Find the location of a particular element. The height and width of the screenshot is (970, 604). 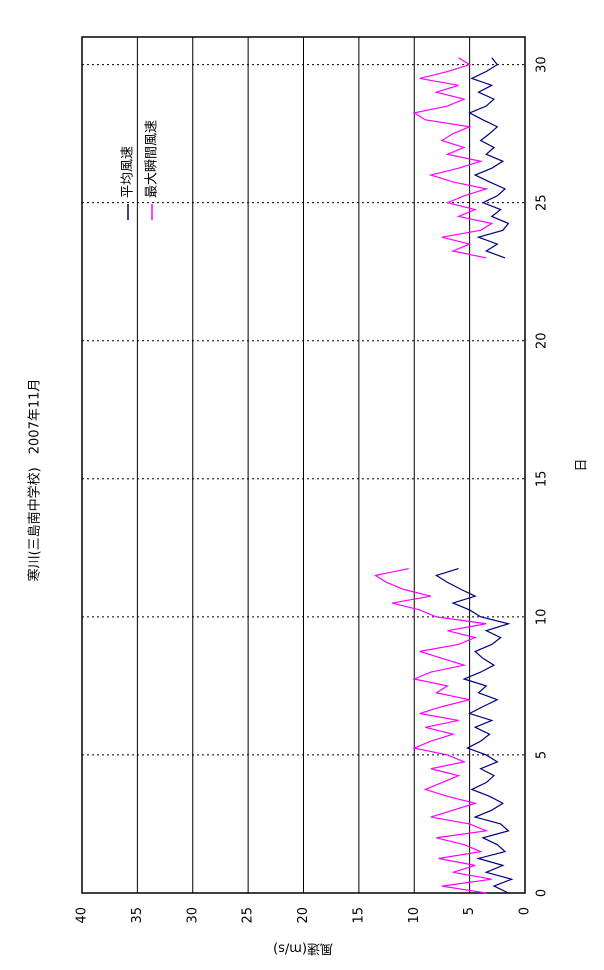

y-tick-label: 0 is located at coordinates (525, 911).